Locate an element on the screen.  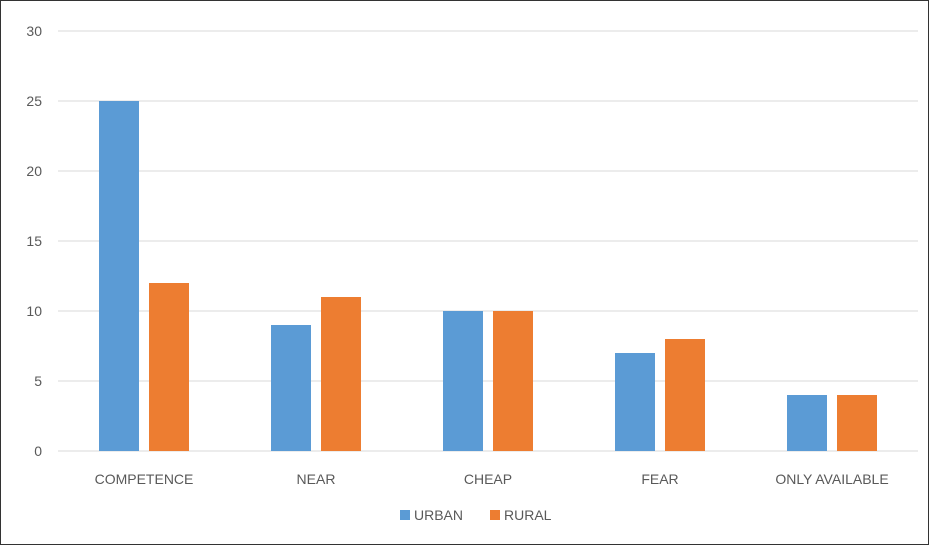
y-tick-label: 0 is located at coordinates (38, 451).